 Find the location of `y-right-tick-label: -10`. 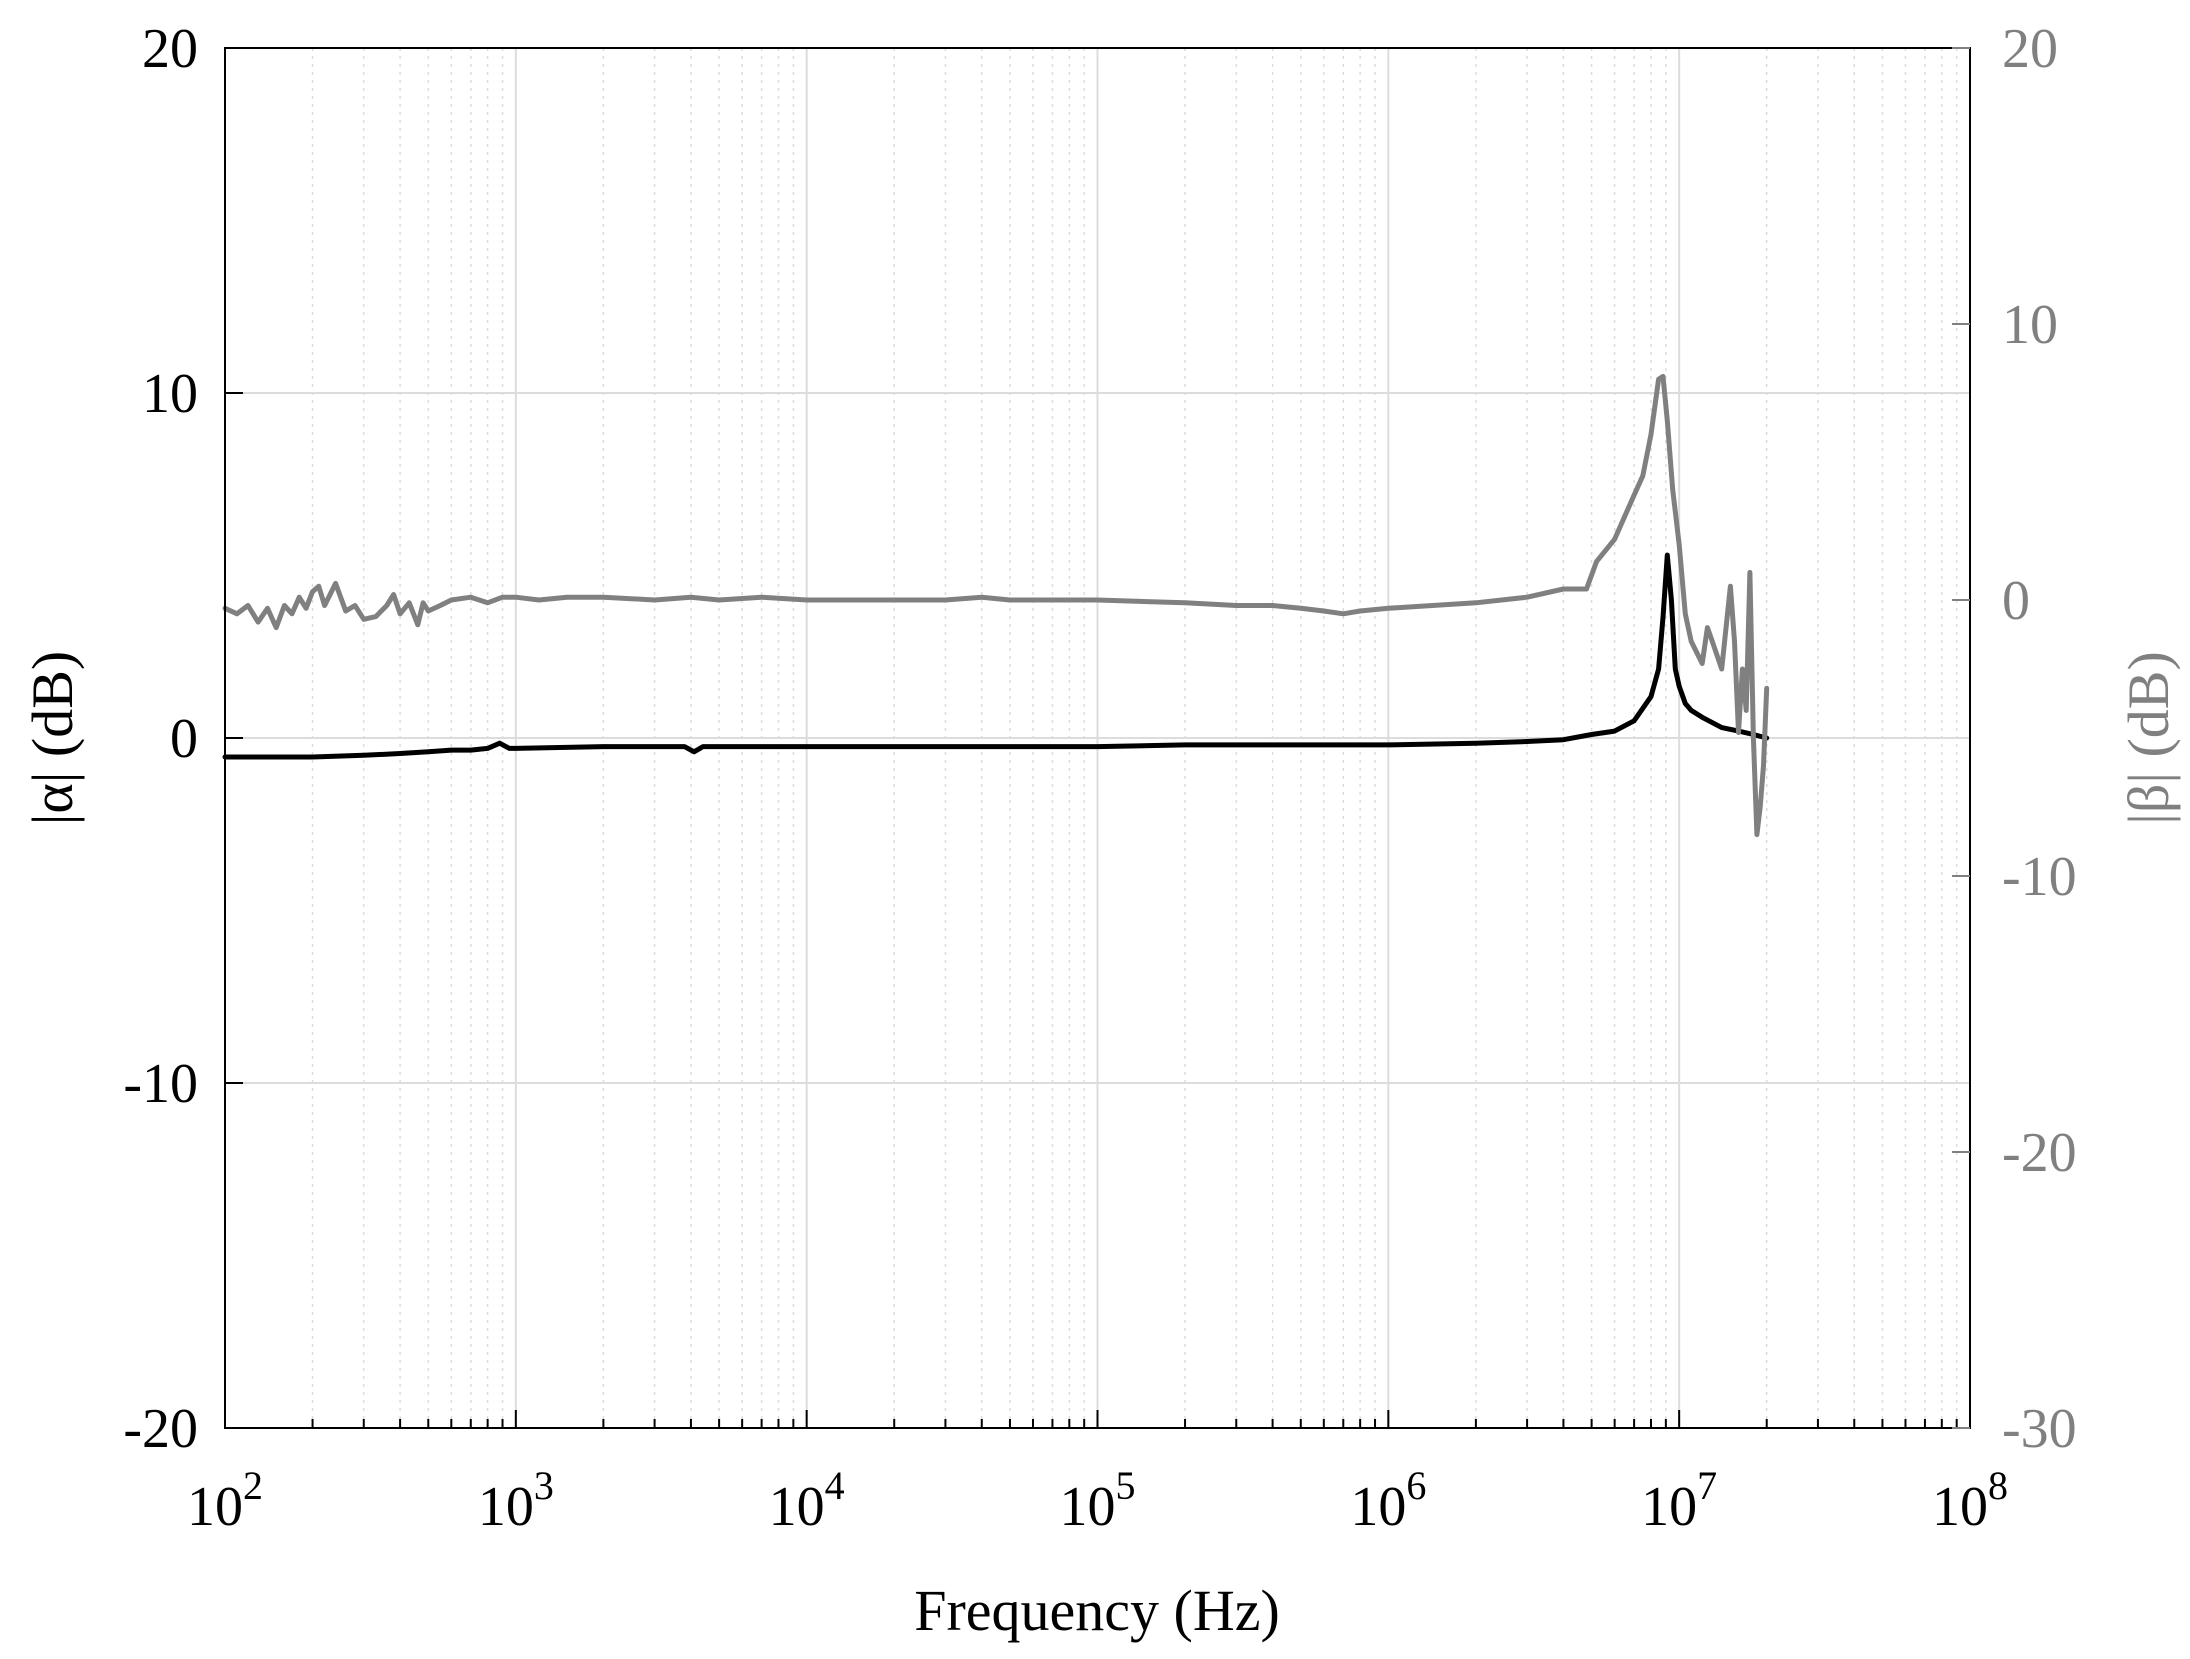

y-right-tick-label: -10 is located at coordinates (2039, 877).